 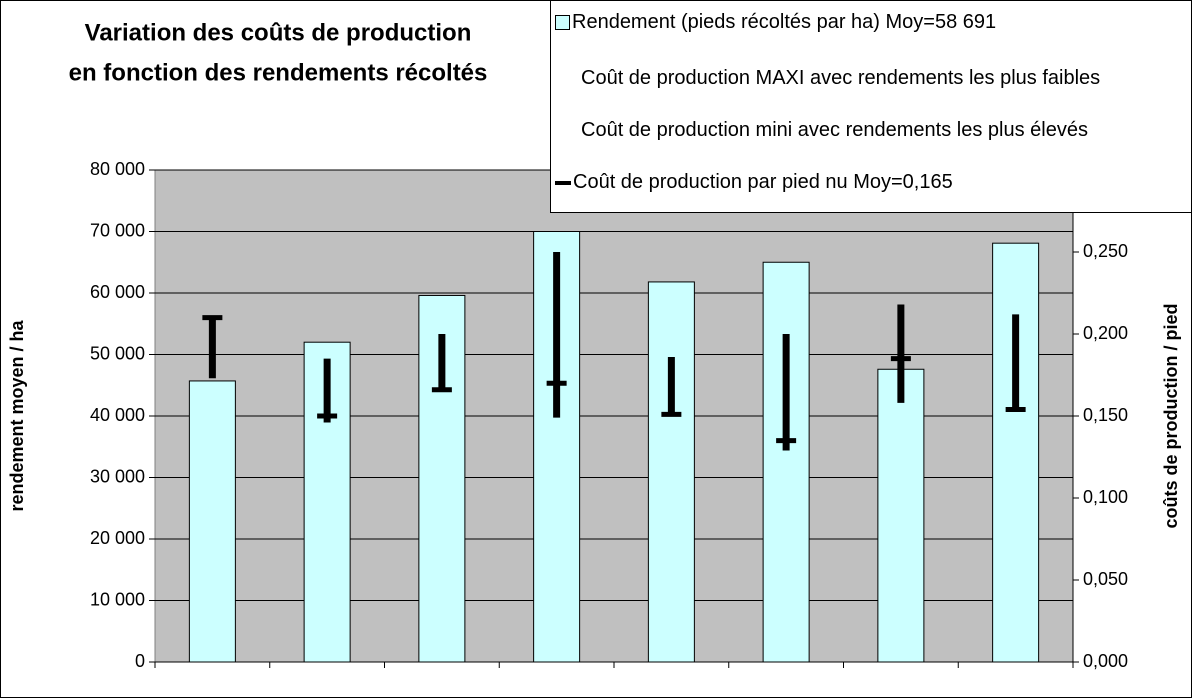 I want to click on y-tick-label: 10 000, so click(x=117, y=599).